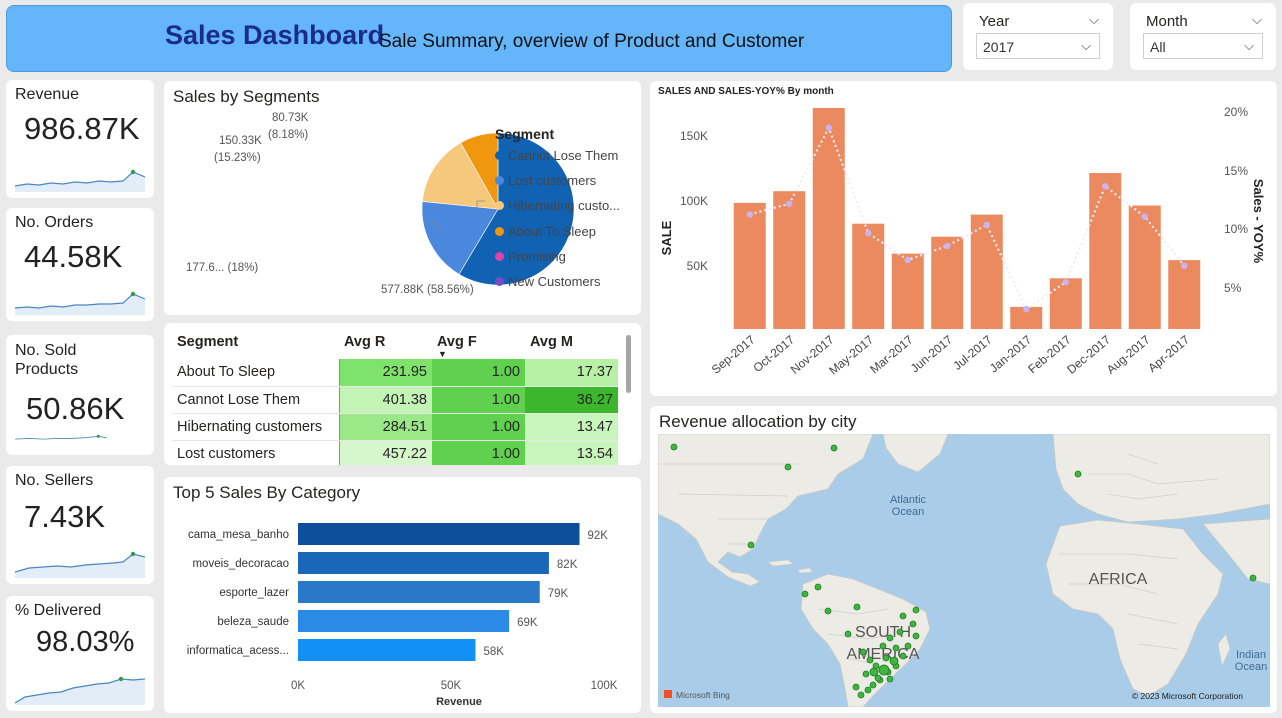 This screenshot has height=718, width=1282. Describe the element at coordinates (395, 373) in the screenshot. I see `table-row: About To Sleep 231.95 1.00 17.37` at that location.